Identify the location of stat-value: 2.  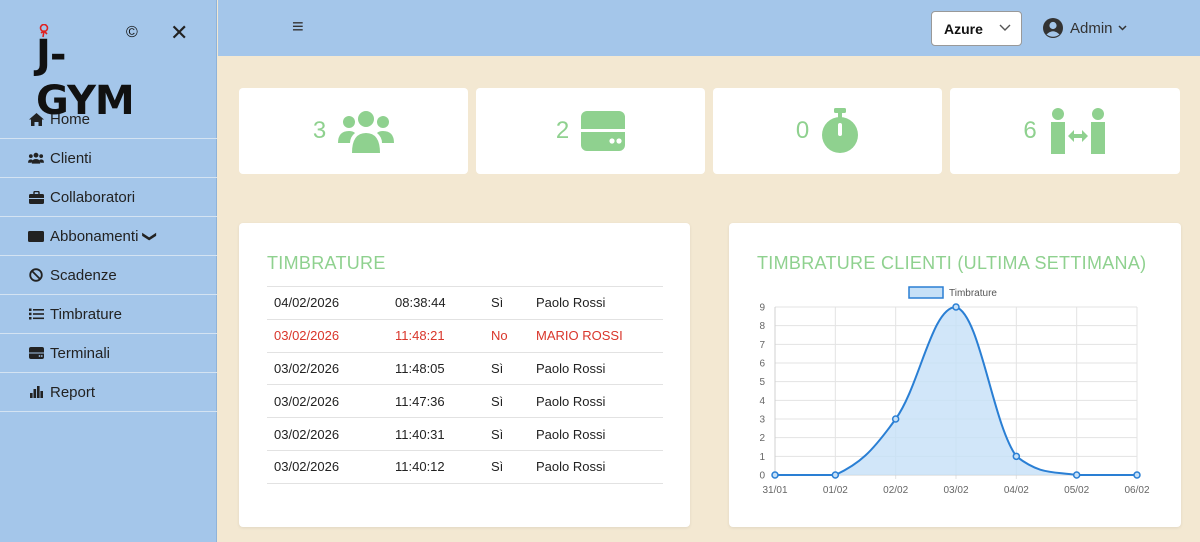
(562, 130).